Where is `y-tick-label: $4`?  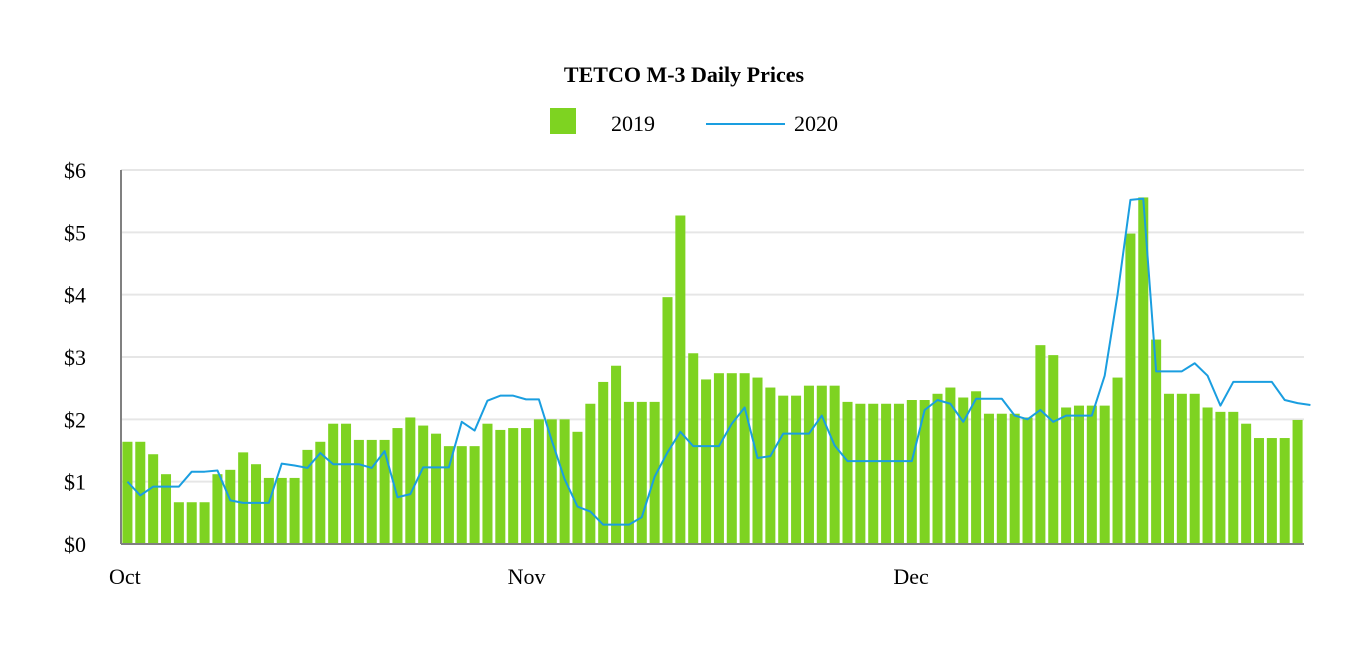 y-tick-label: $4 is located at coordinates (75, 295).